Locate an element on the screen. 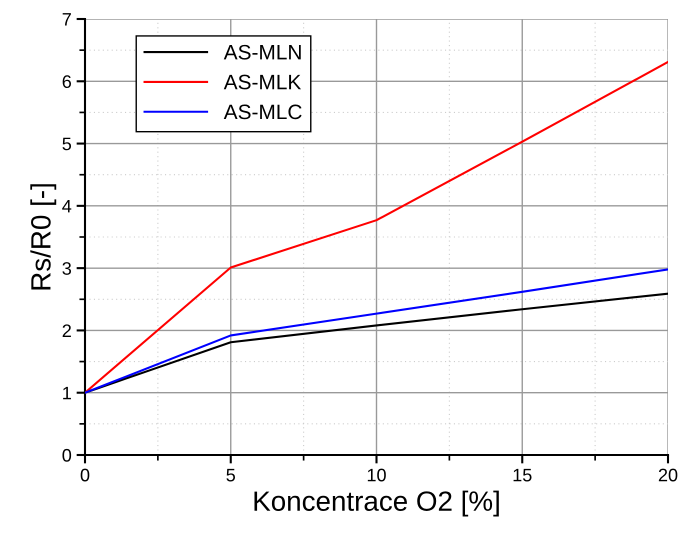  x-tick-label: 0 is located at coordinates (85, 475).